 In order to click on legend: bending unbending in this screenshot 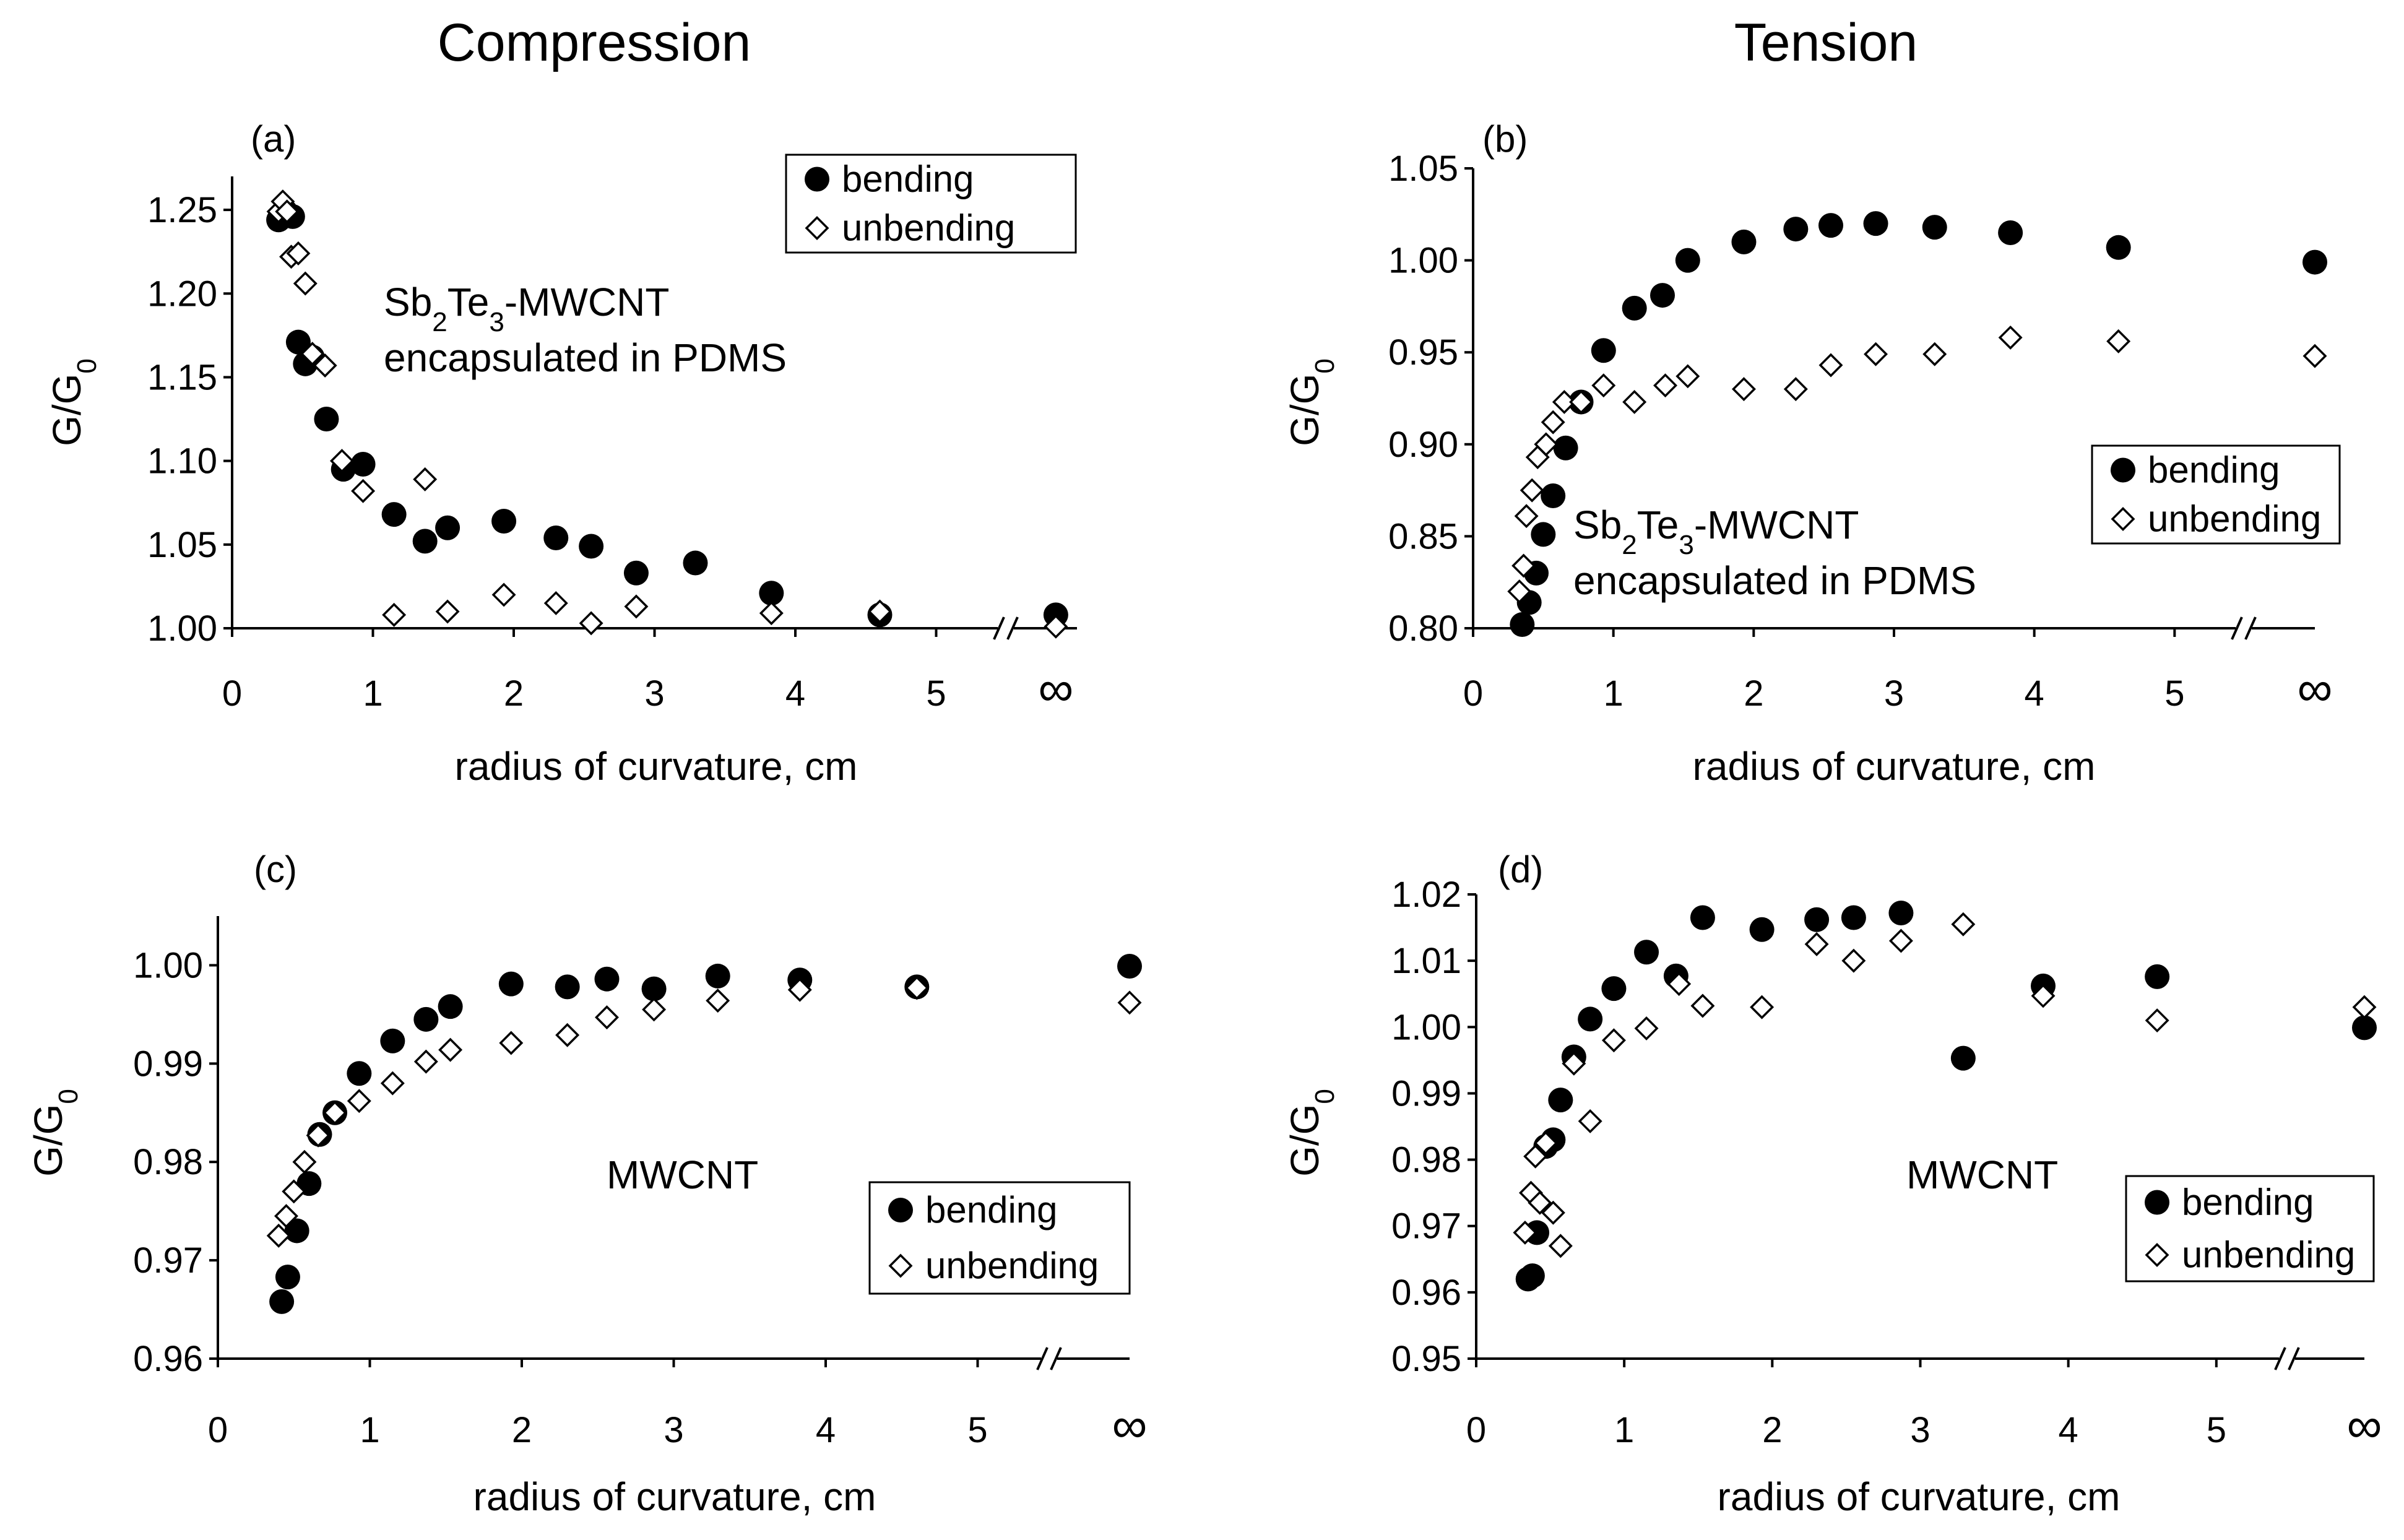, I will do `click(2250, 1229)`.